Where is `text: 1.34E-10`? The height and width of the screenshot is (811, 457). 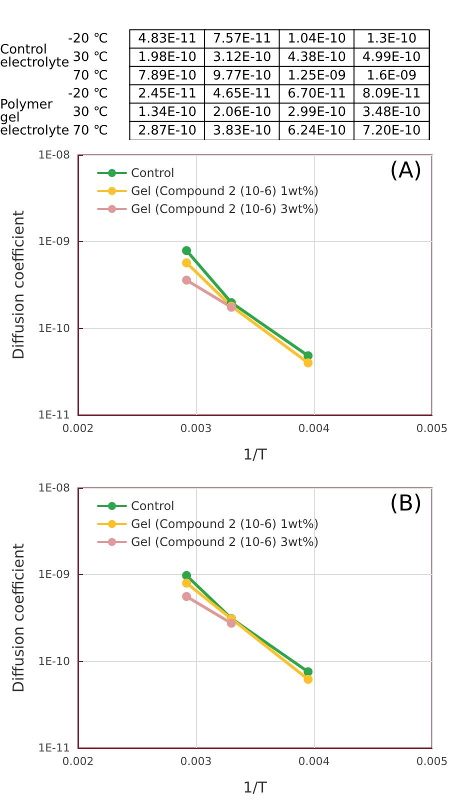 text: 1.34E-10 is located at coordinates (167, 112).